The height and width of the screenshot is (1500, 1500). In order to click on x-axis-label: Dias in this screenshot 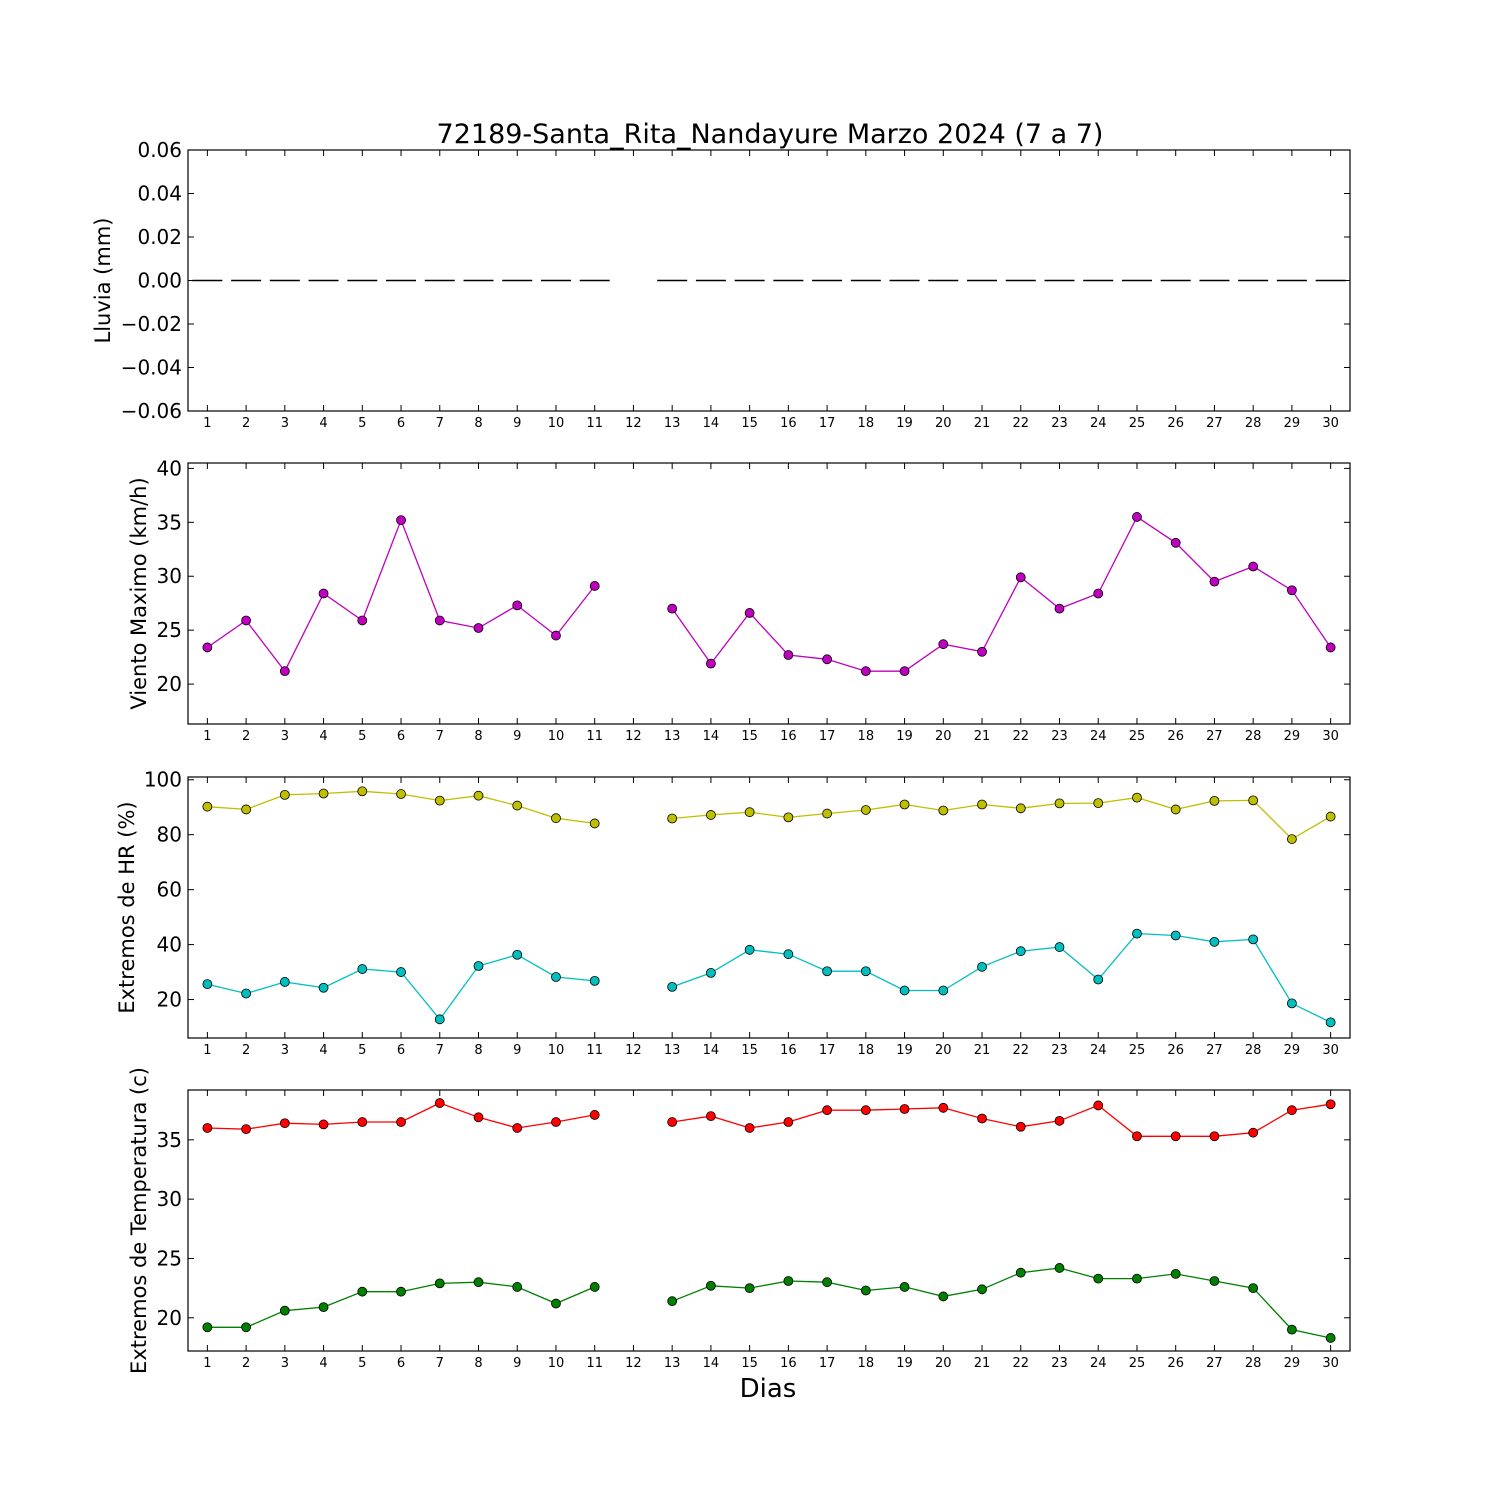, I will do `click(768, 1389)`.